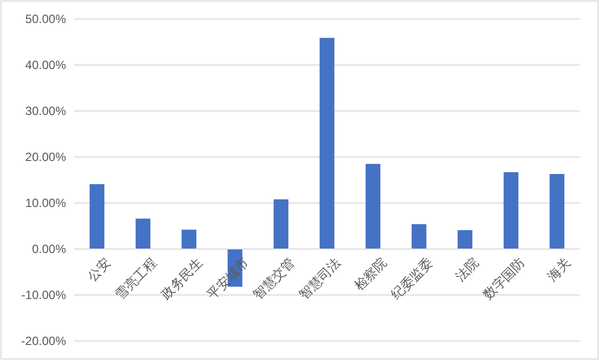 This screenshot has height=361, width=600. Describe the element at coordinates (99, 269) in the screenshot. I see `x-tick-label: 公安` at that location.